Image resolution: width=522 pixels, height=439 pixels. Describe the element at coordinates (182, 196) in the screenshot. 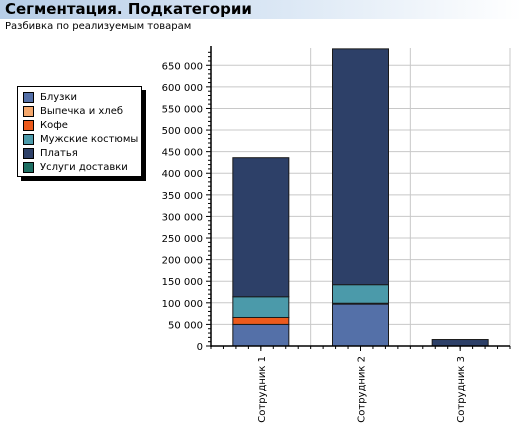

I see `y-tick-label: 350 000` at that location.